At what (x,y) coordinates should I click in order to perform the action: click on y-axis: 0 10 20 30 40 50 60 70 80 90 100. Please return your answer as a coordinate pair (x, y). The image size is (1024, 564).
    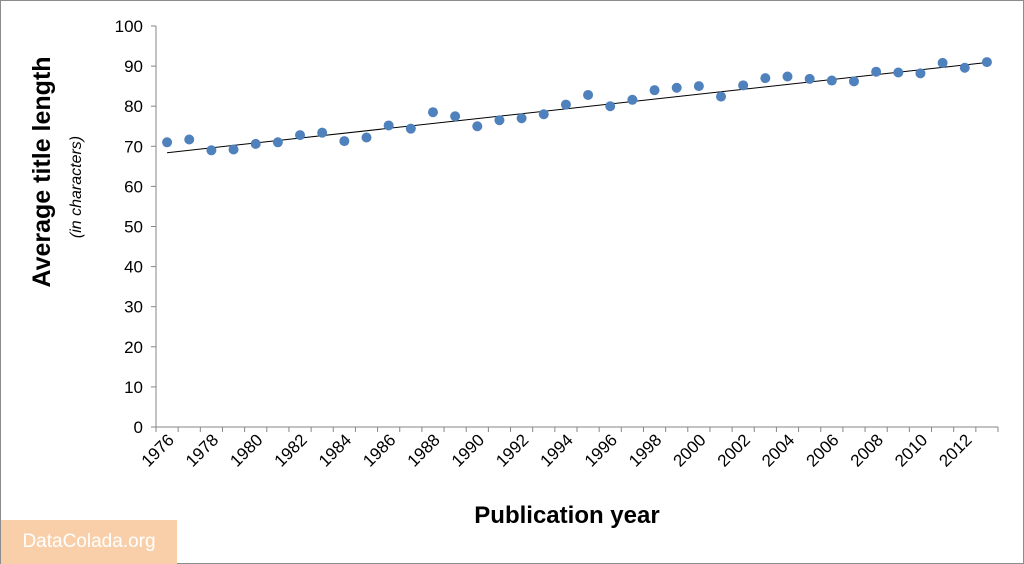
    Looking at the image, I should click on (136, 227).